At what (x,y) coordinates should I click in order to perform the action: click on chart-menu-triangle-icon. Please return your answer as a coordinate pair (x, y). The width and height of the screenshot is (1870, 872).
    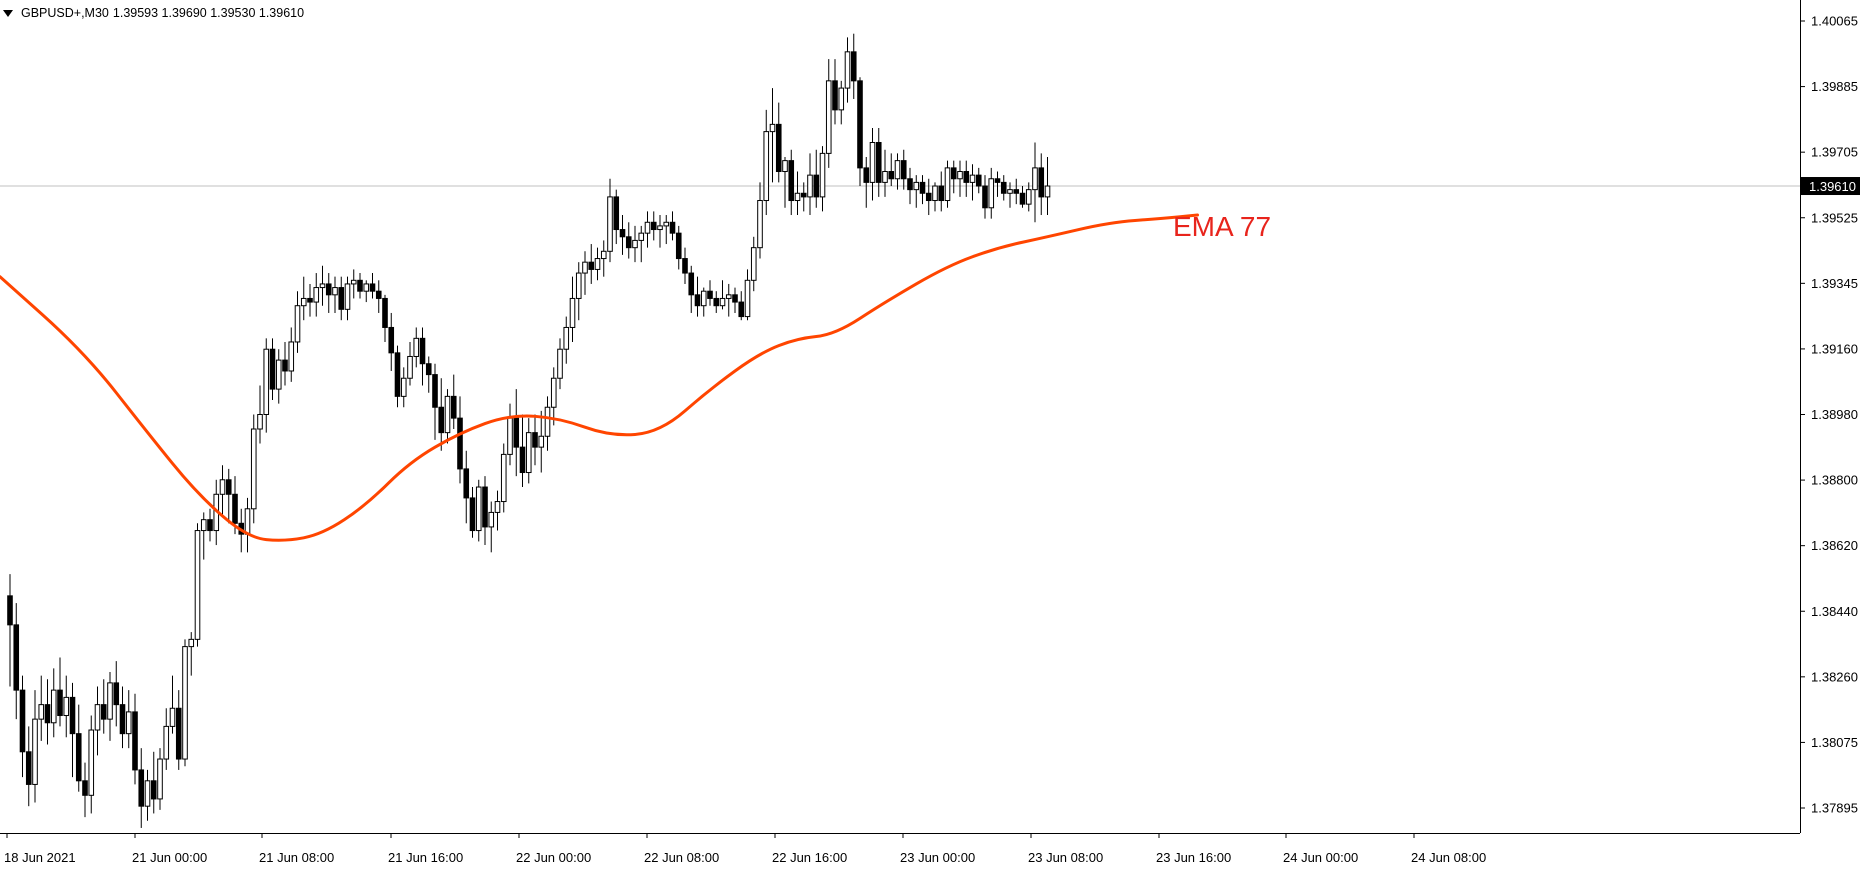
    Looking at the image, I should click on (8, 13).